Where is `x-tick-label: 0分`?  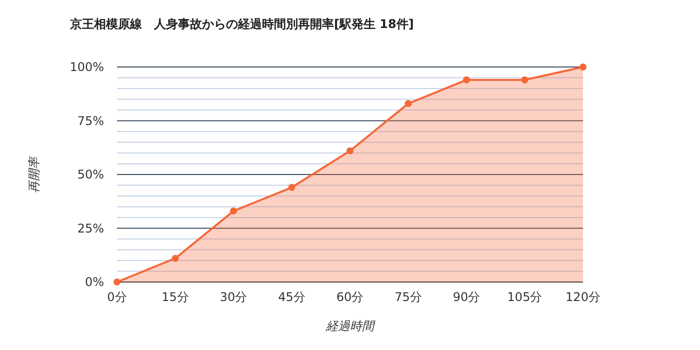
x-tick-label: 0分 is located at coordinates (117, 297).